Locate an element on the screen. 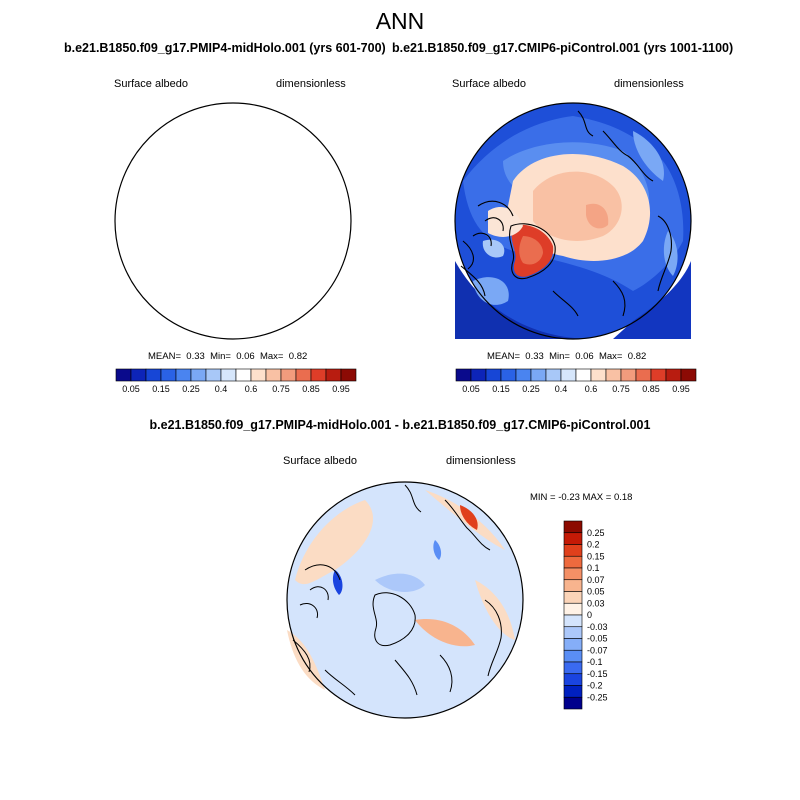  panel3-stats: MIN = -0.23 MAX = 0.18 is located at coordinates (581, 497).